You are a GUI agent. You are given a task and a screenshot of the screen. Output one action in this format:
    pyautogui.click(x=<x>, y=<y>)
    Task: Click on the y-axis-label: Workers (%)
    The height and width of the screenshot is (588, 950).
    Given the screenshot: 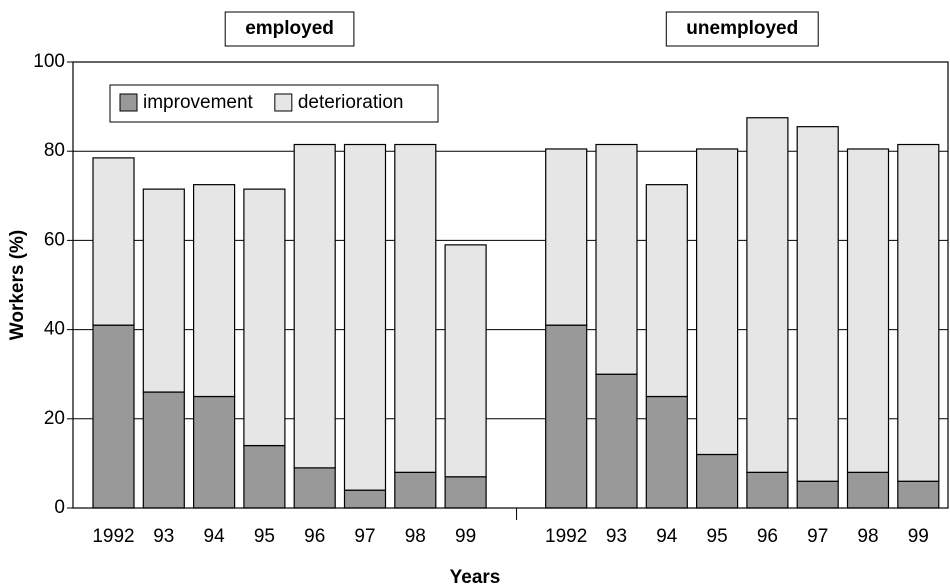 What is the action you would take?
    pyautogui.click(x=17, y=285)
    